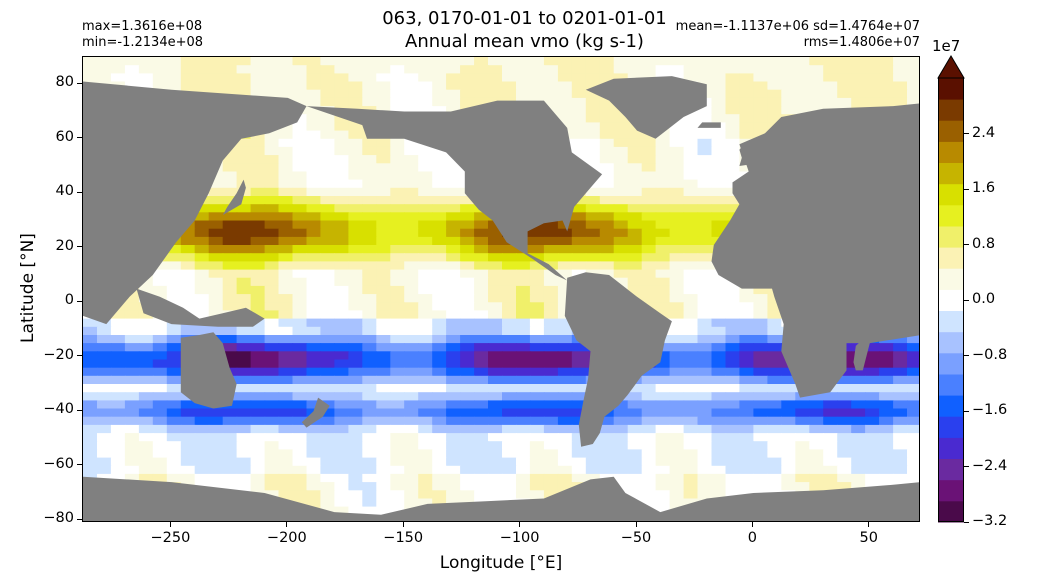 The width and height of the screenshot is (1049, 585). Describe the element at coordinates (984, 188) in the screenshot. I see `colorbar-tick-label: 1.6` at that location.